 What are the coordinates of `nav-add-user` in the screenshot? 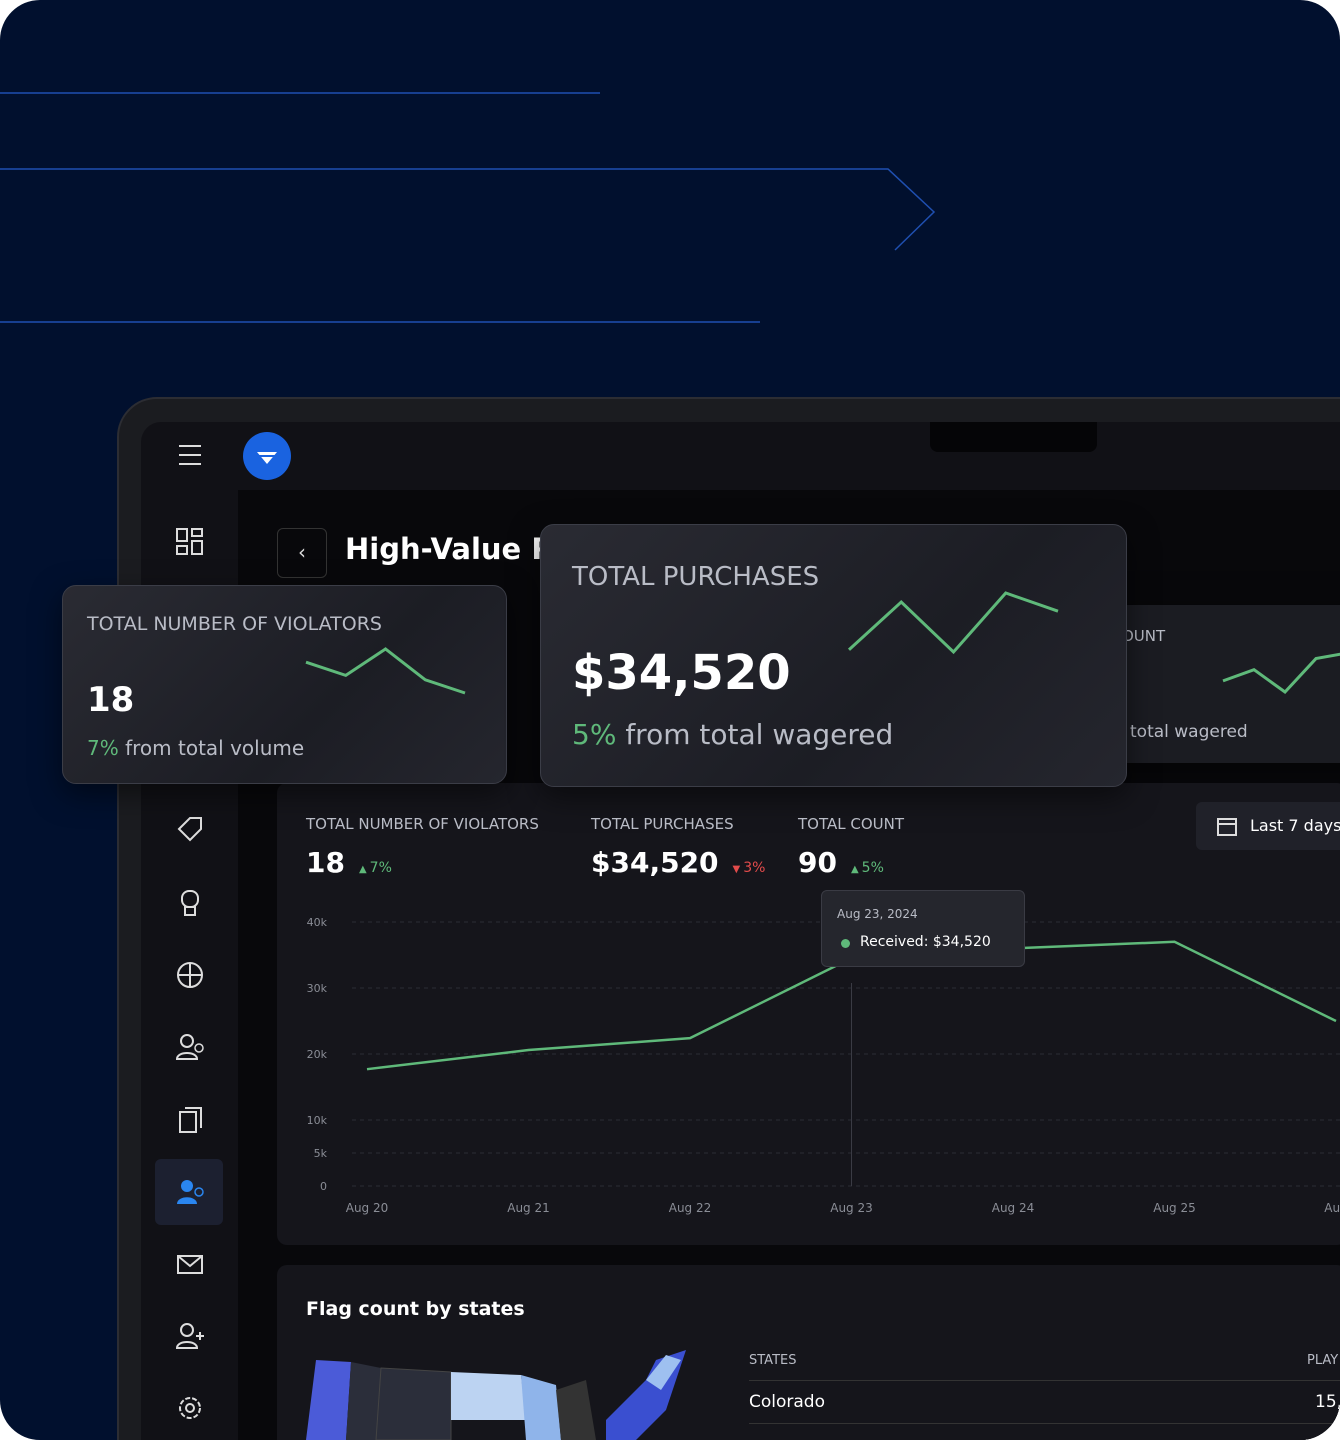 It's located at (190, 1336).